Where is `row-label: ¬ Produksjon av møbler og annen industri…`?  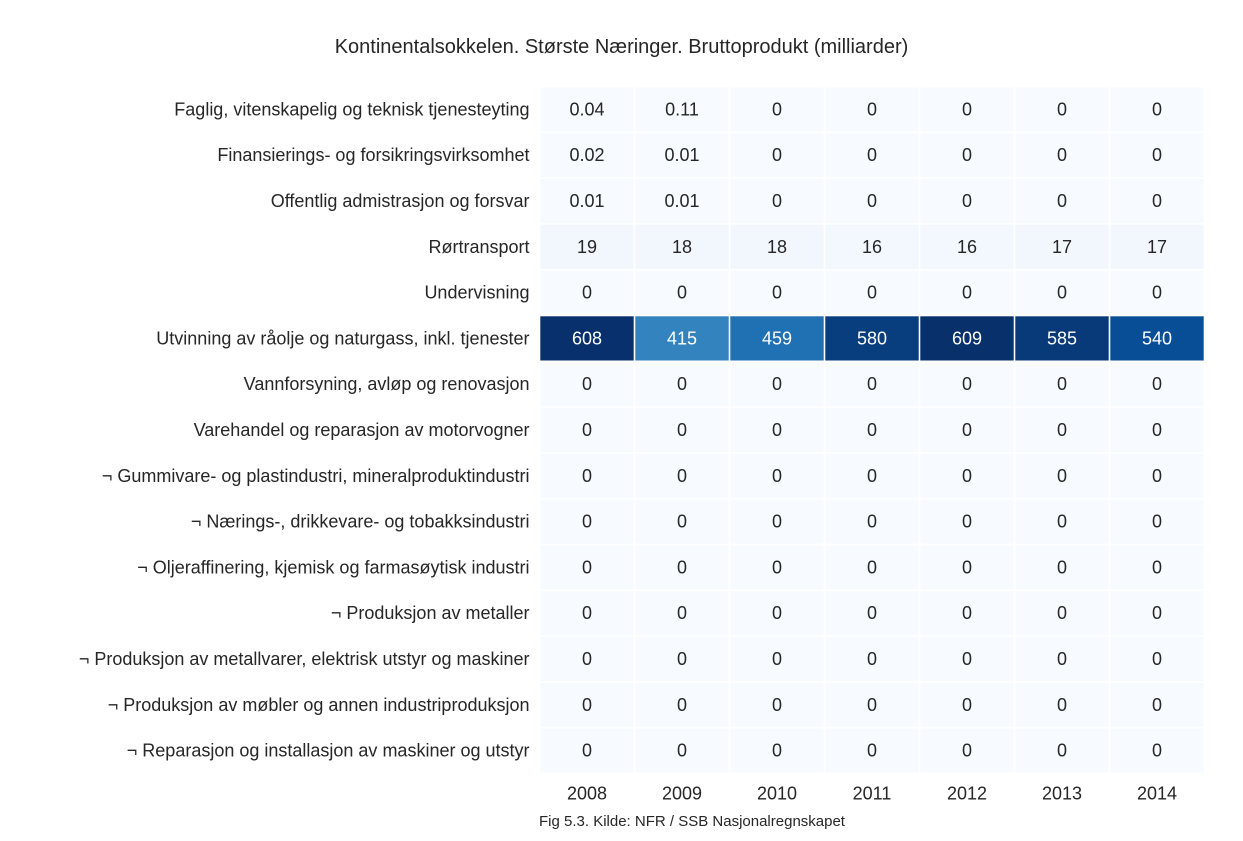 row-label: ¬ Produksjon av møbler og annen industri… is located at coordinates (319, 705).